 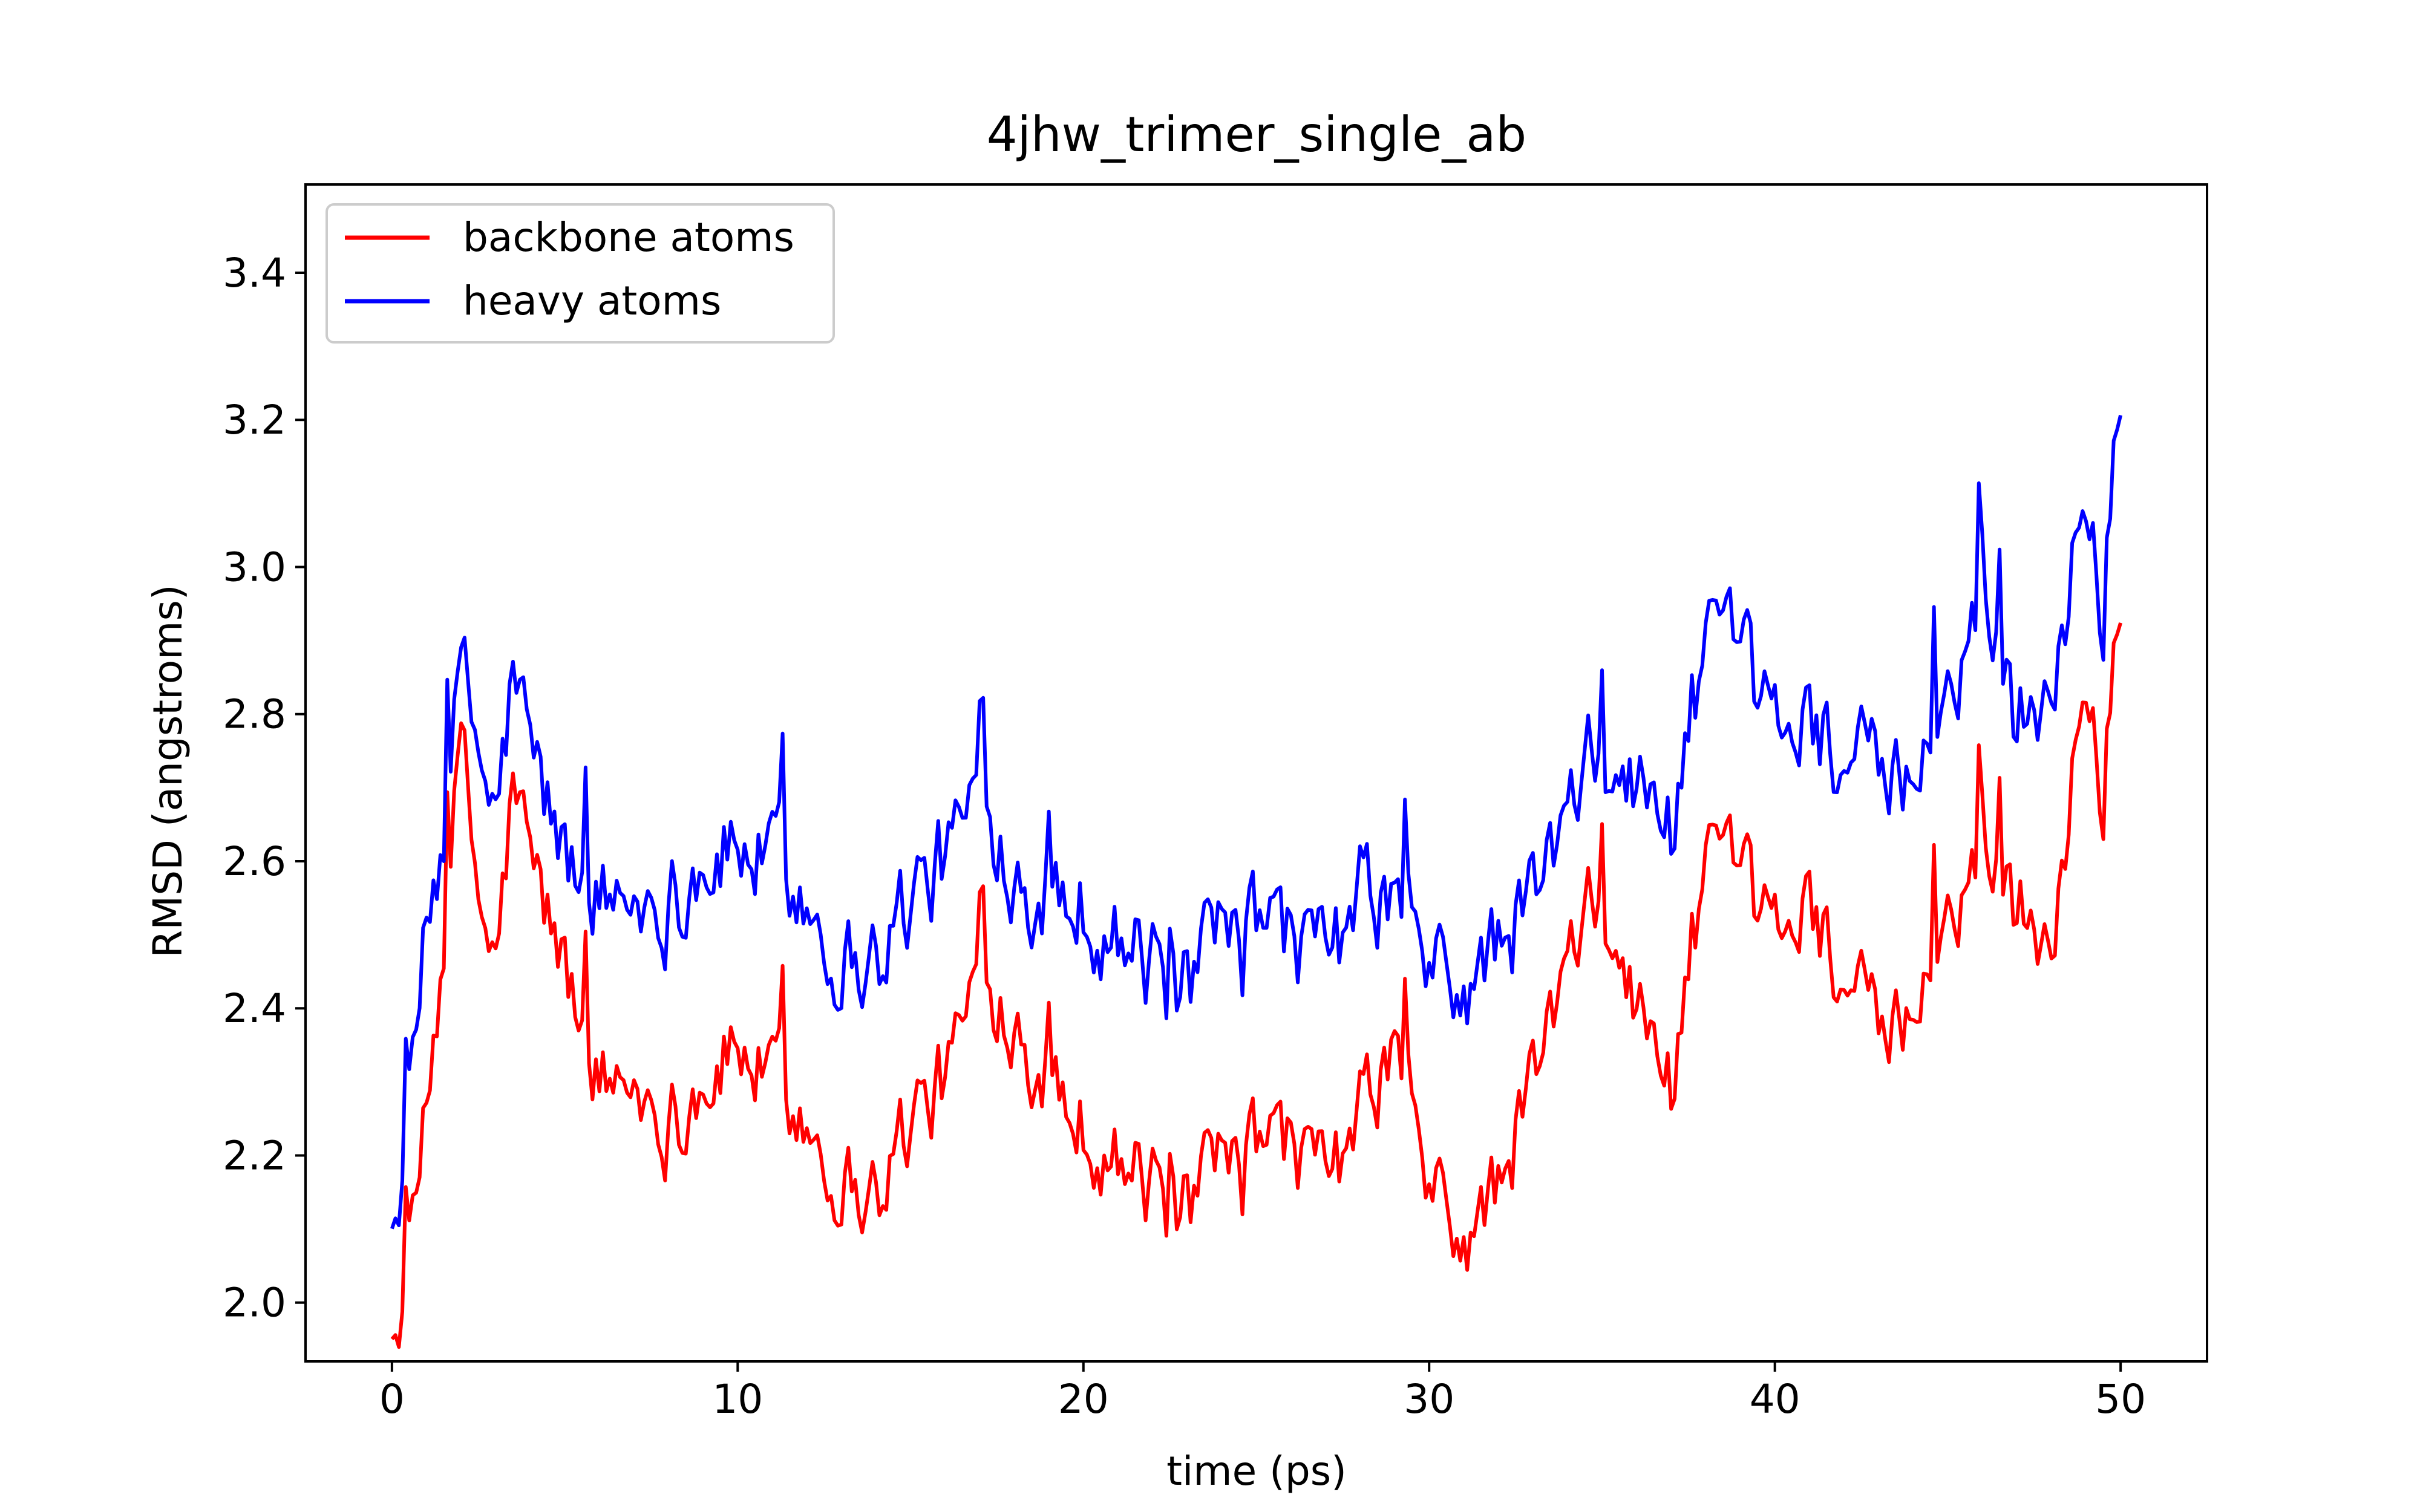 I want to click on y-tick-label: 2.2, so click(x=254, y=1155).